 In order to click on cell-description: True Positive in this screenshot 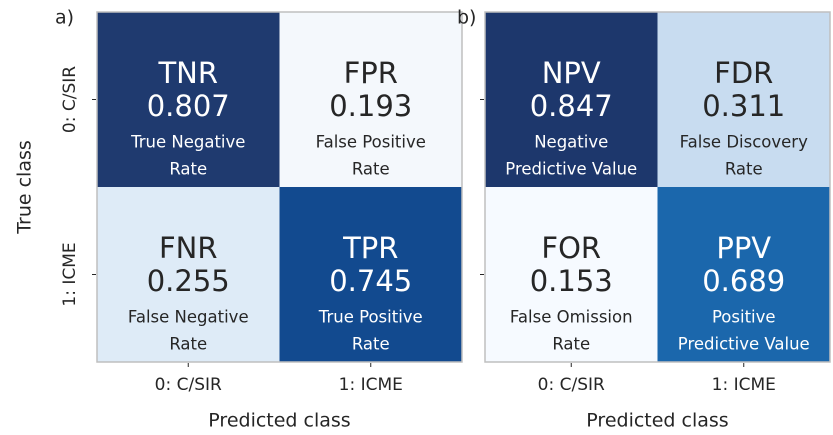, I will do `click(370, 317)`.